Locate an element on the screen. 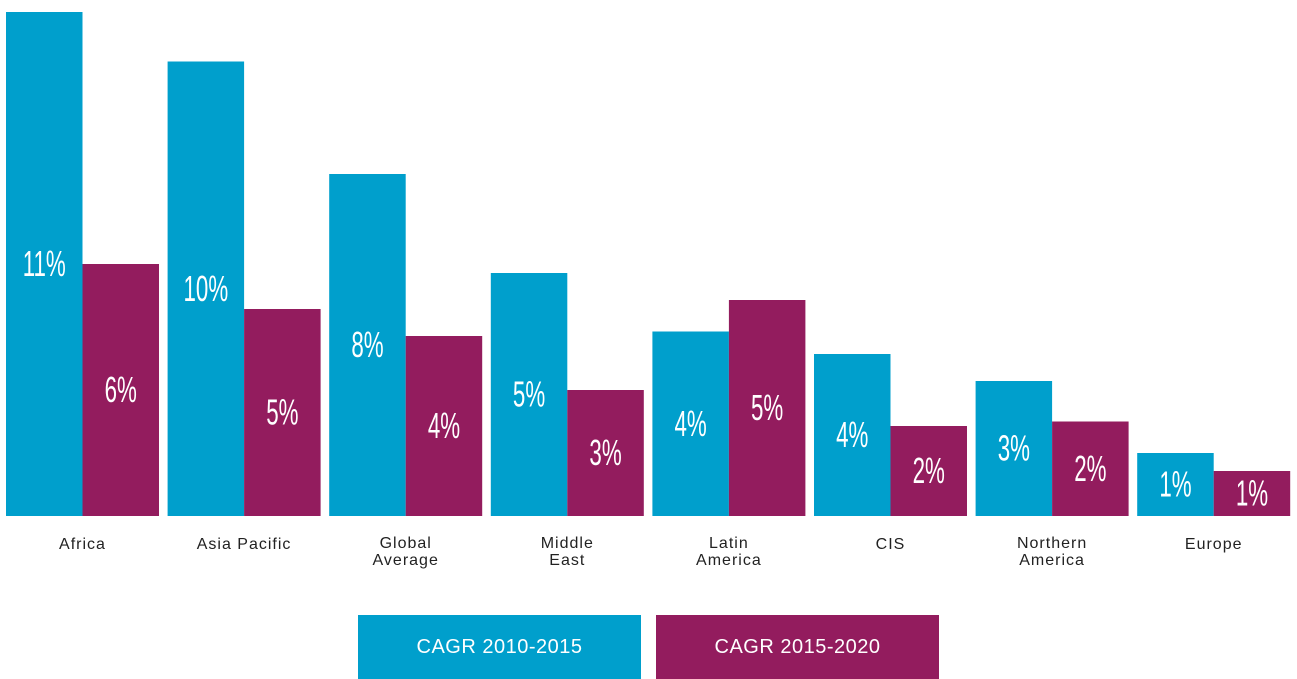 Image resolution: width=1297 pixels, height=679 pixels. legend-entry: CAGR 2015-2020 is located at coordinates (797, 647).